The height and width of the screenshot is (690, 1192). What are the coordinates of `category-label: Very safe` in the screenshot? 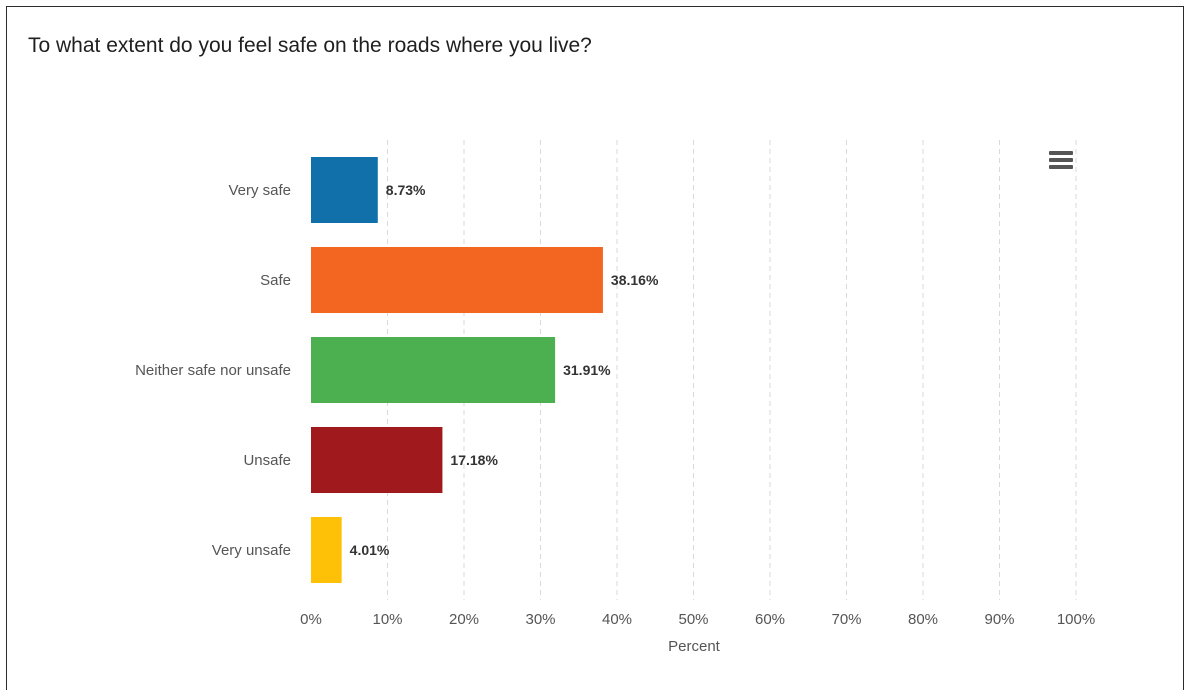 It's located at (259, 190).